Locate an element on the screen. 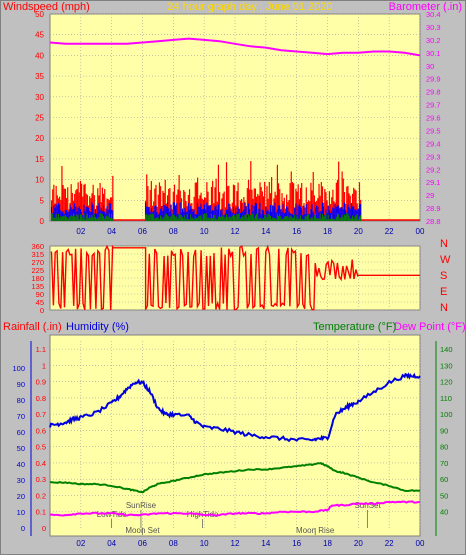 The height and width of the screenshot is (555, 466). humidity-tick: 20 is located at coordinates (21, 496).